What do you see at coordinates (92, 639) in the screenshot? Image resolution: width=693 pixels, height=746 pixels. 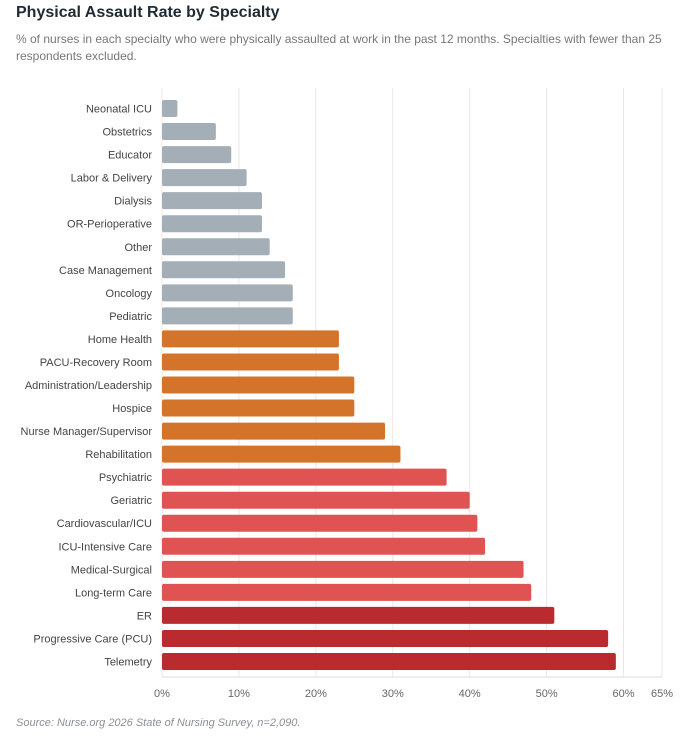 I see `category-label: Progressive Care (PCU)` at bounding box center [92, 639].